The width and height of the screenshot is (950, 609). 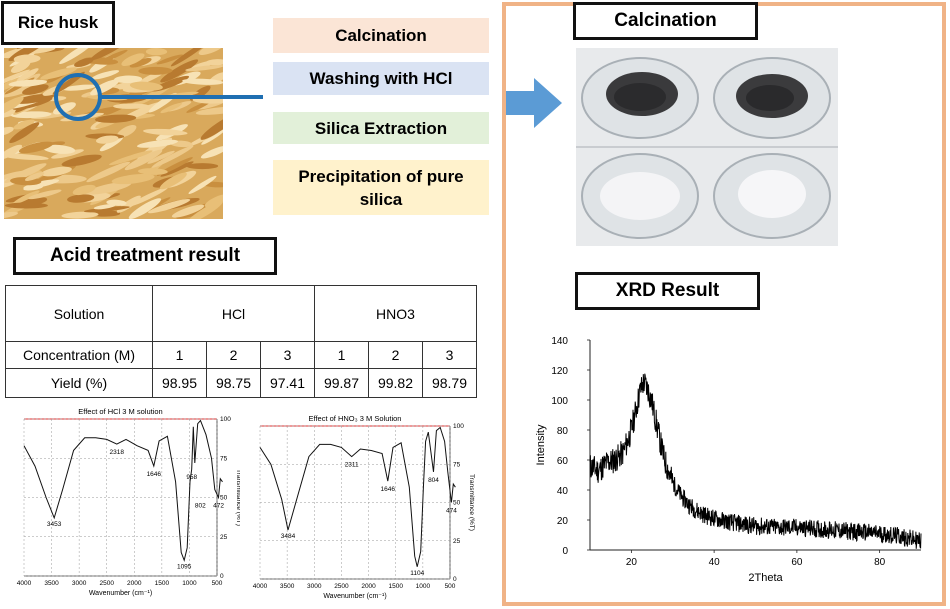 I want to click on yield-cell: 99.82, so click(x=395, y=383).